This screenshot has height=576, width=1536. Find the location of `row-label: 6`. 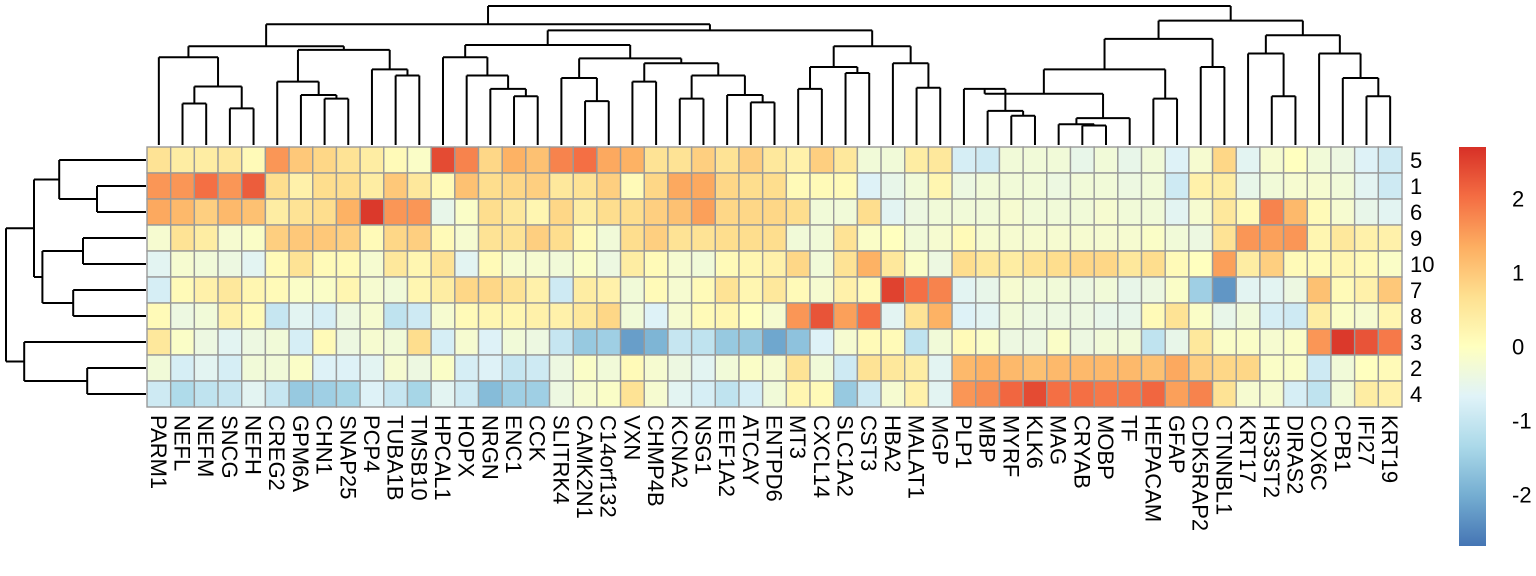

row-label: 6 is located at coordinates (1416, 212).